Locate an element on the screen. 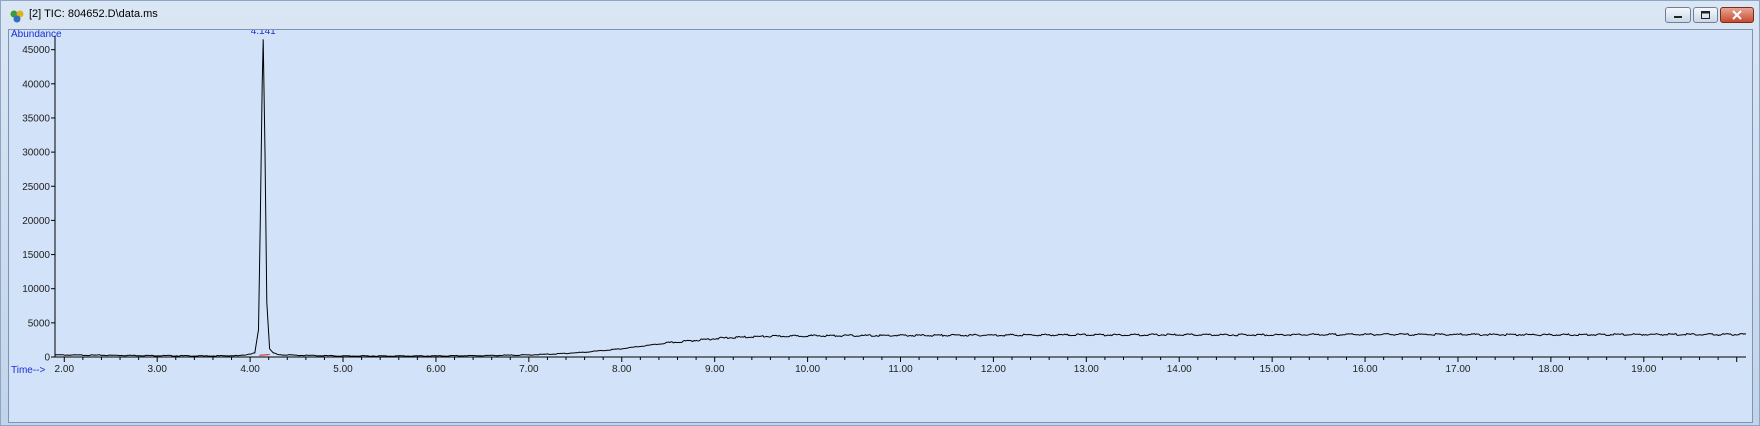 The image size is (1760, 426). y-tick-label: 0 is located at coordinates (47, 358).